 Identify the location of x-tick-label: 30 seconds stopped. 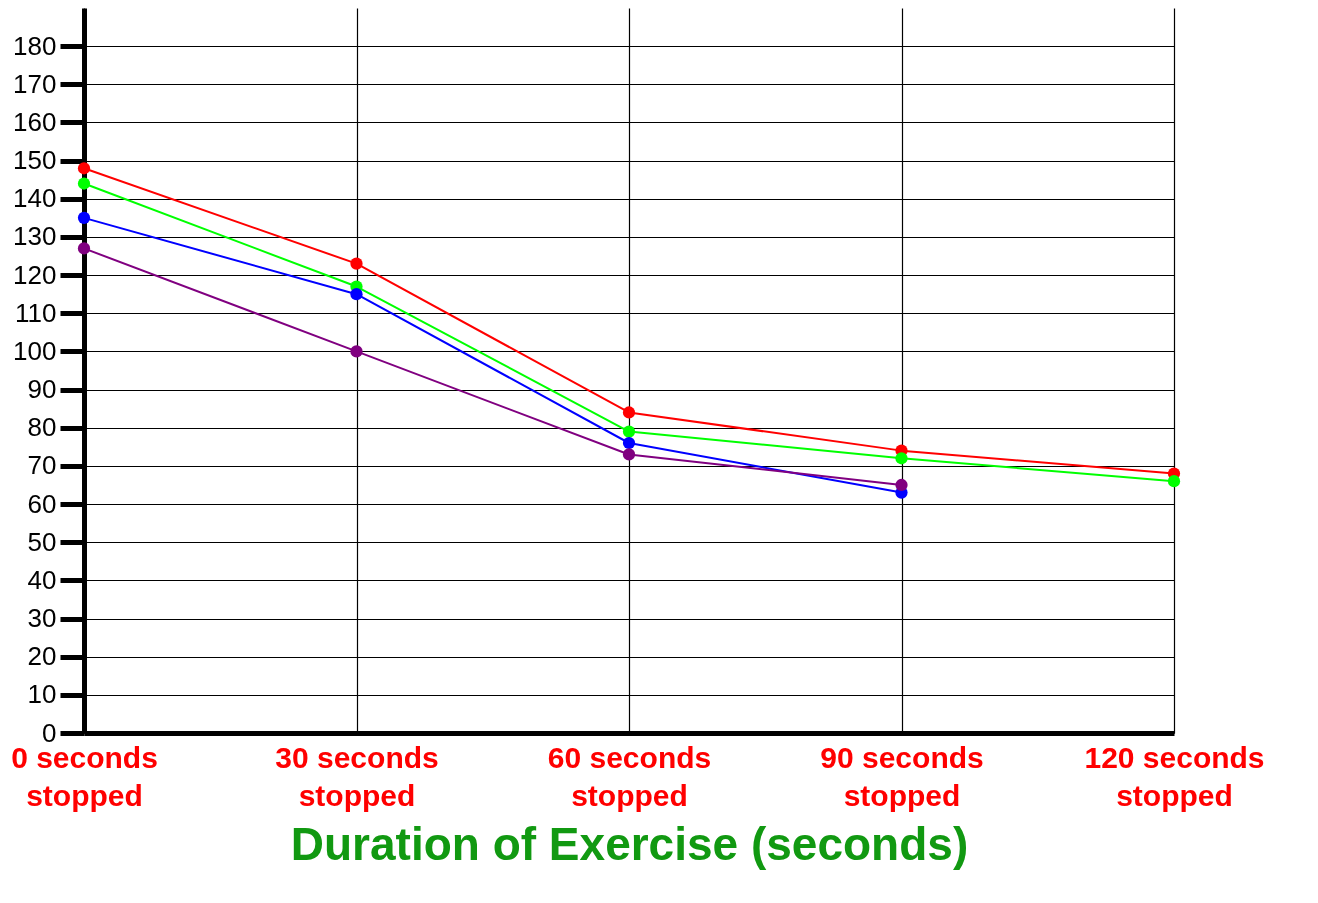
(357, 776).